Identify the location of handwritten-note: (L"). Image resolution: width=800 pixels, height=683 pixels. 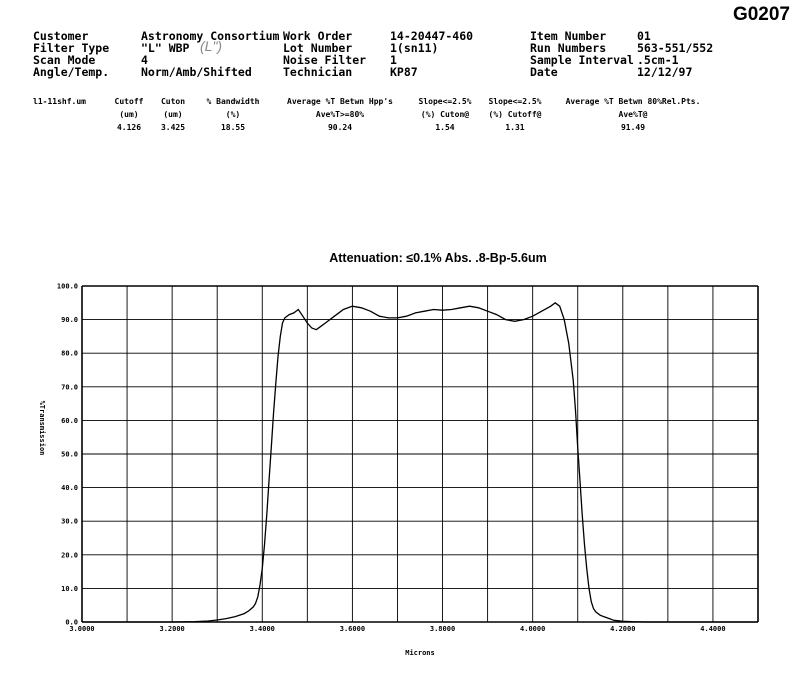
(211, 46).